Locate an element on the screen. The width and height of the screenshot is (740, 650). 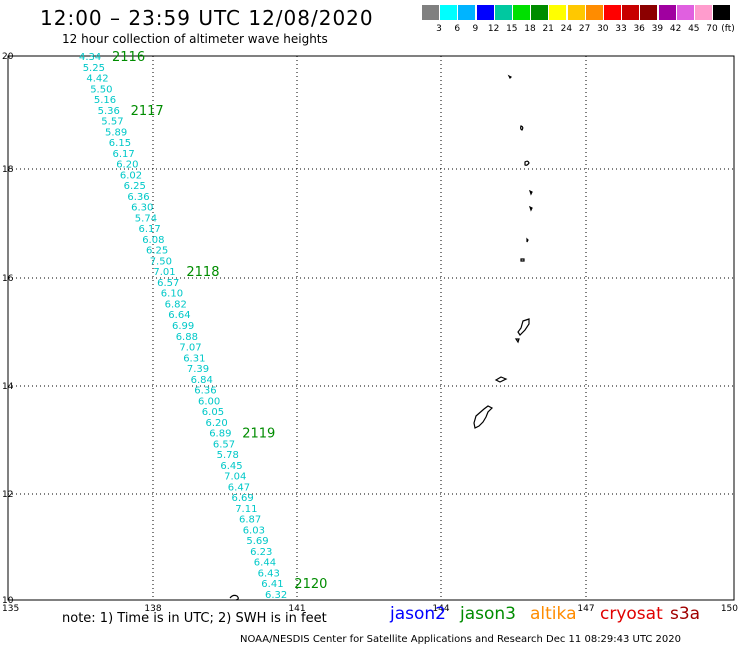
swh-value: 6.30 is located at coordinates (142, 208).